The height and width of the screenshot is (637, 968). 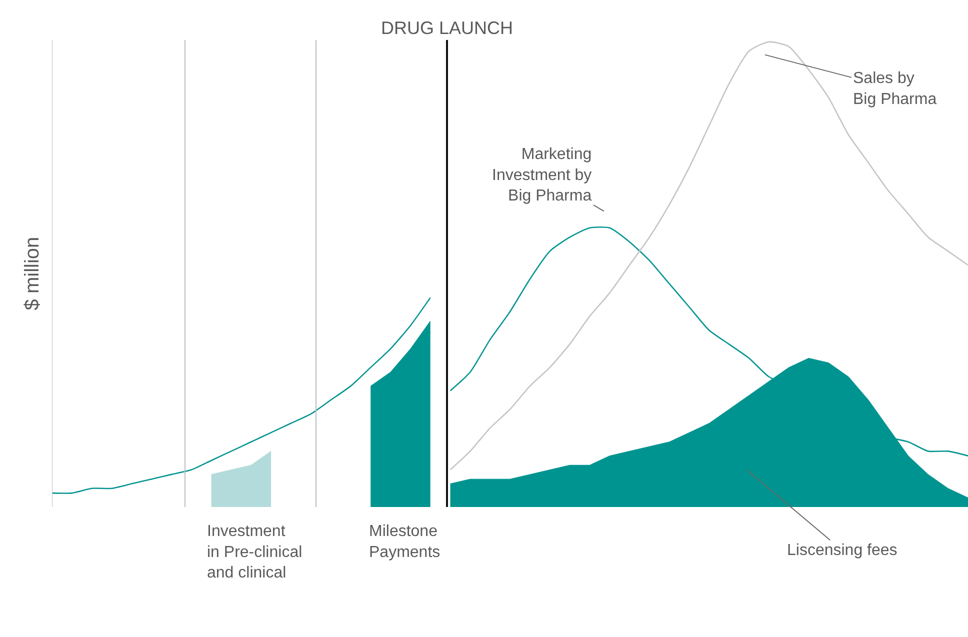 I want to click on series-label: Investment in Pre-clinical and clinical, so click(x=254, y=552).